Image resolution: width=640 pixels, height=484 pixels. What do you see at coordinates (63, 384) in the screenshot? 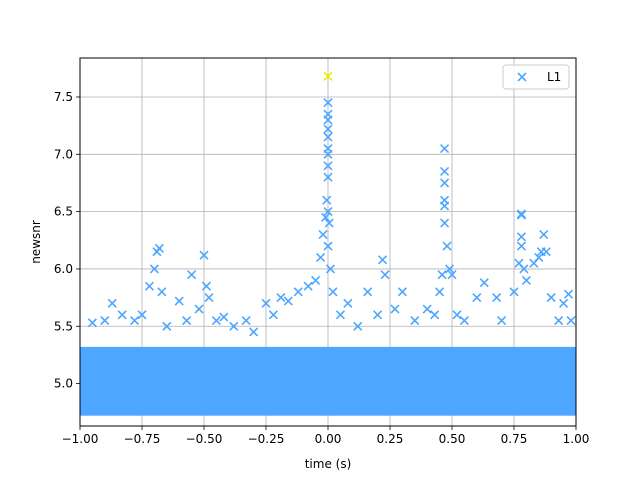
I see `y-tick-label: 5.0` at bounding box center [63, 384].